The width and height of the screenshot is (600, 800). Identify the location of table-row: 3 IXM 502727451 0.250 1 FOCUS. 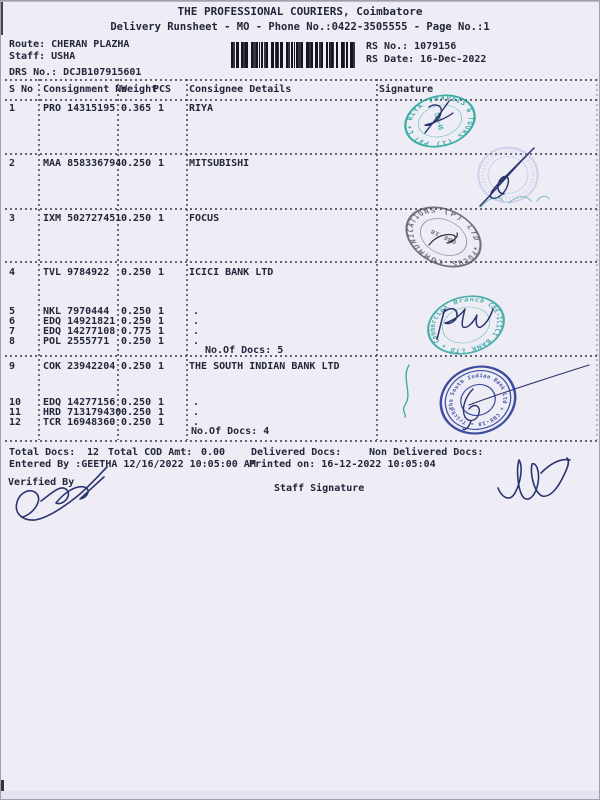
(300, 219).